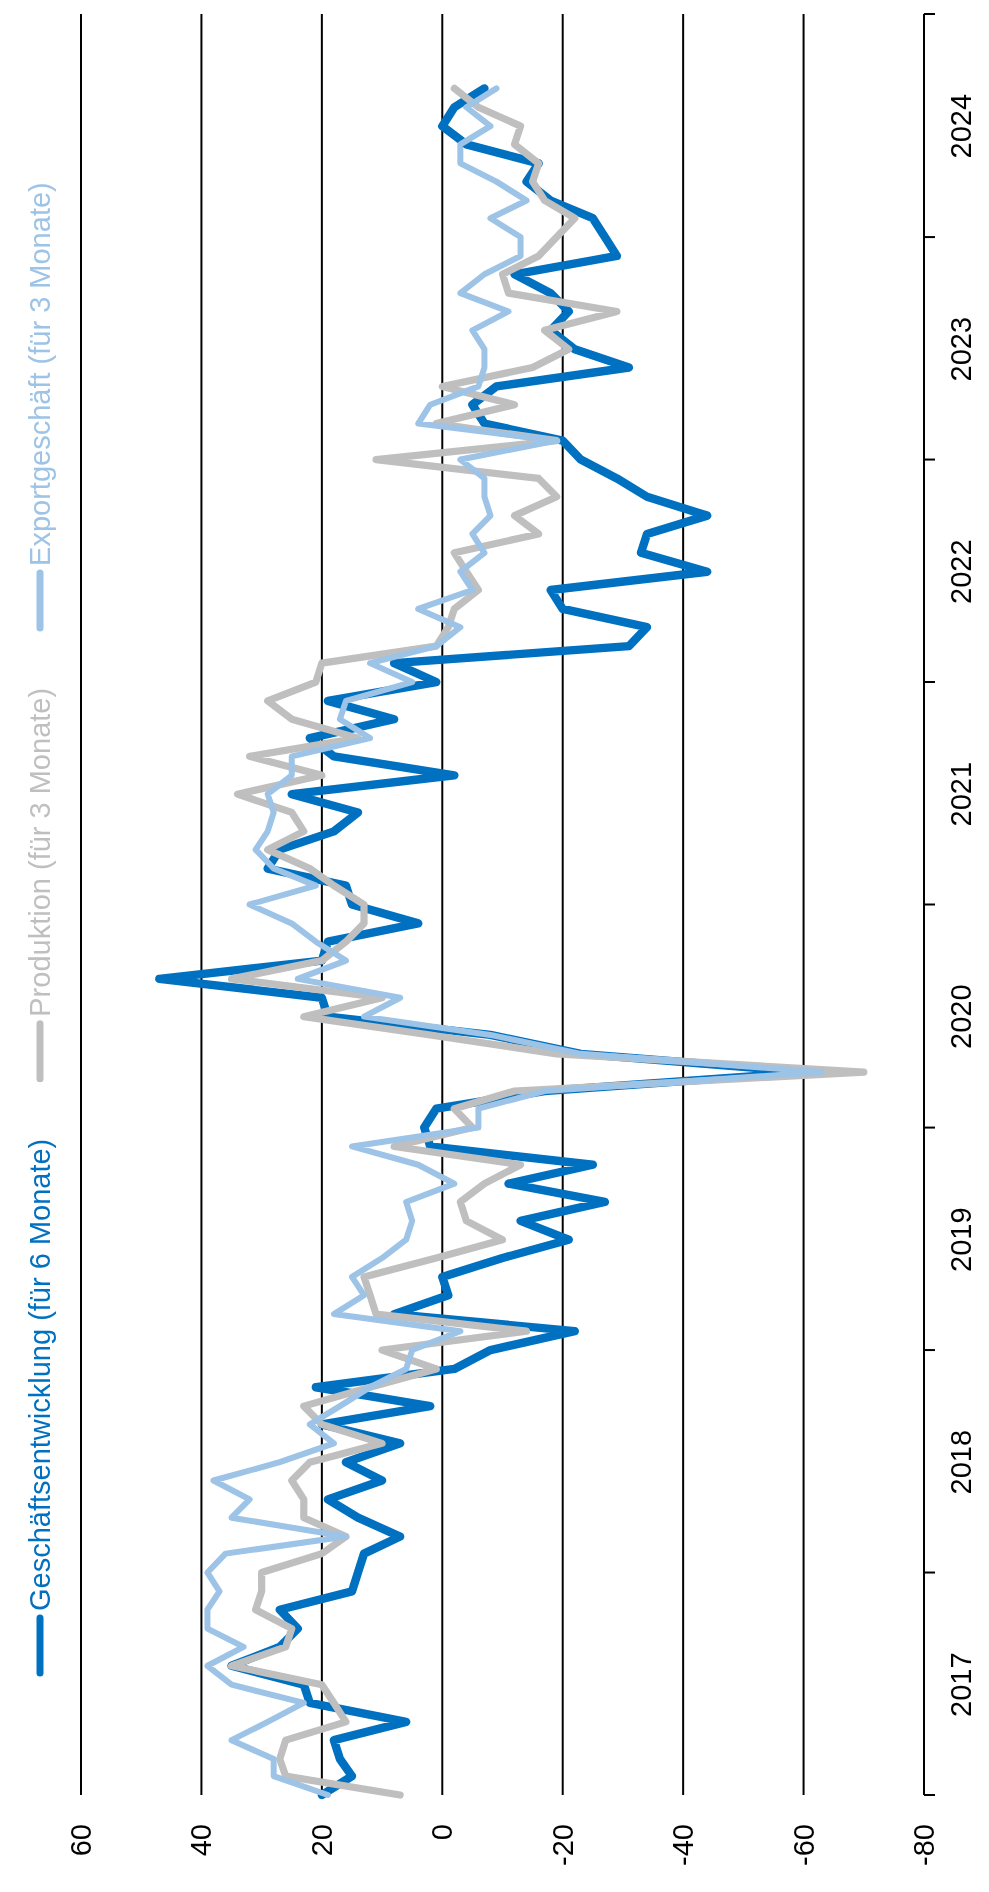 The image size is (989, 1892). I want to click on x-tick-label: 40, so click(201, 1840).